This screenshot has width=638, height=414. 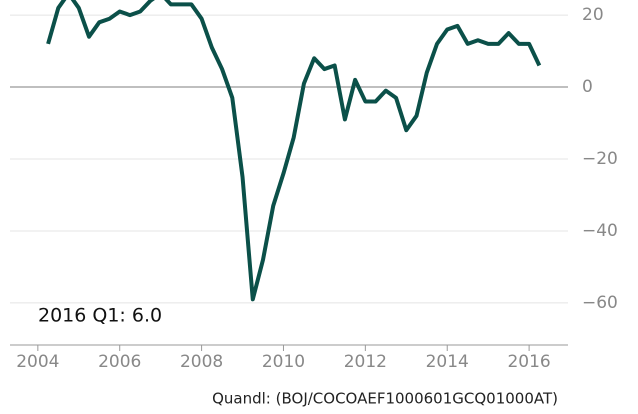 I want to click on x-tick-label: 2006, so click(x=119, y=362).